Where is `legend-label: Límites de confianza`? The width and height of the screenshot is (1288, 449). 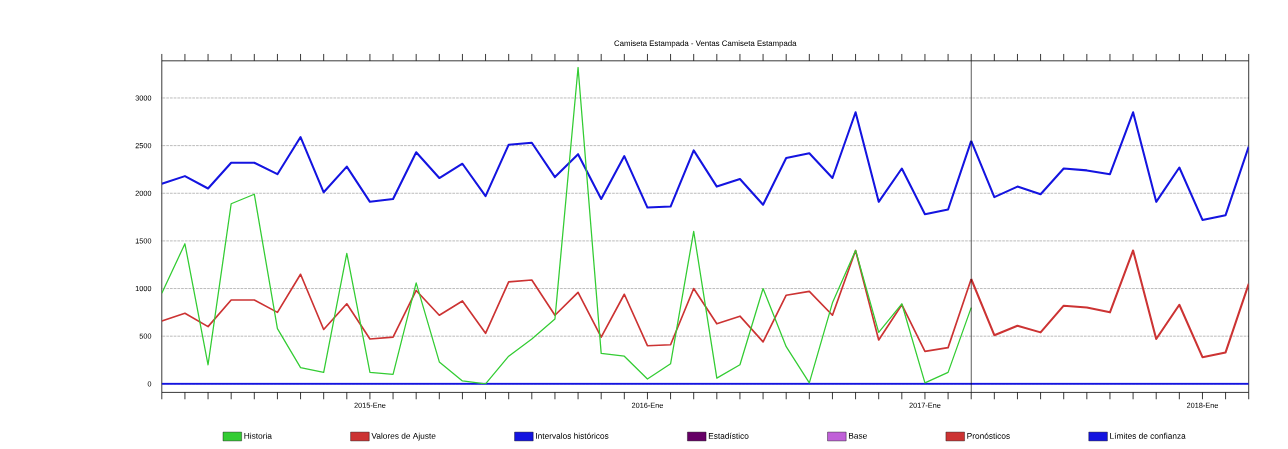
legend-label: Límites de confianza is located at coordinates (1148, 435).